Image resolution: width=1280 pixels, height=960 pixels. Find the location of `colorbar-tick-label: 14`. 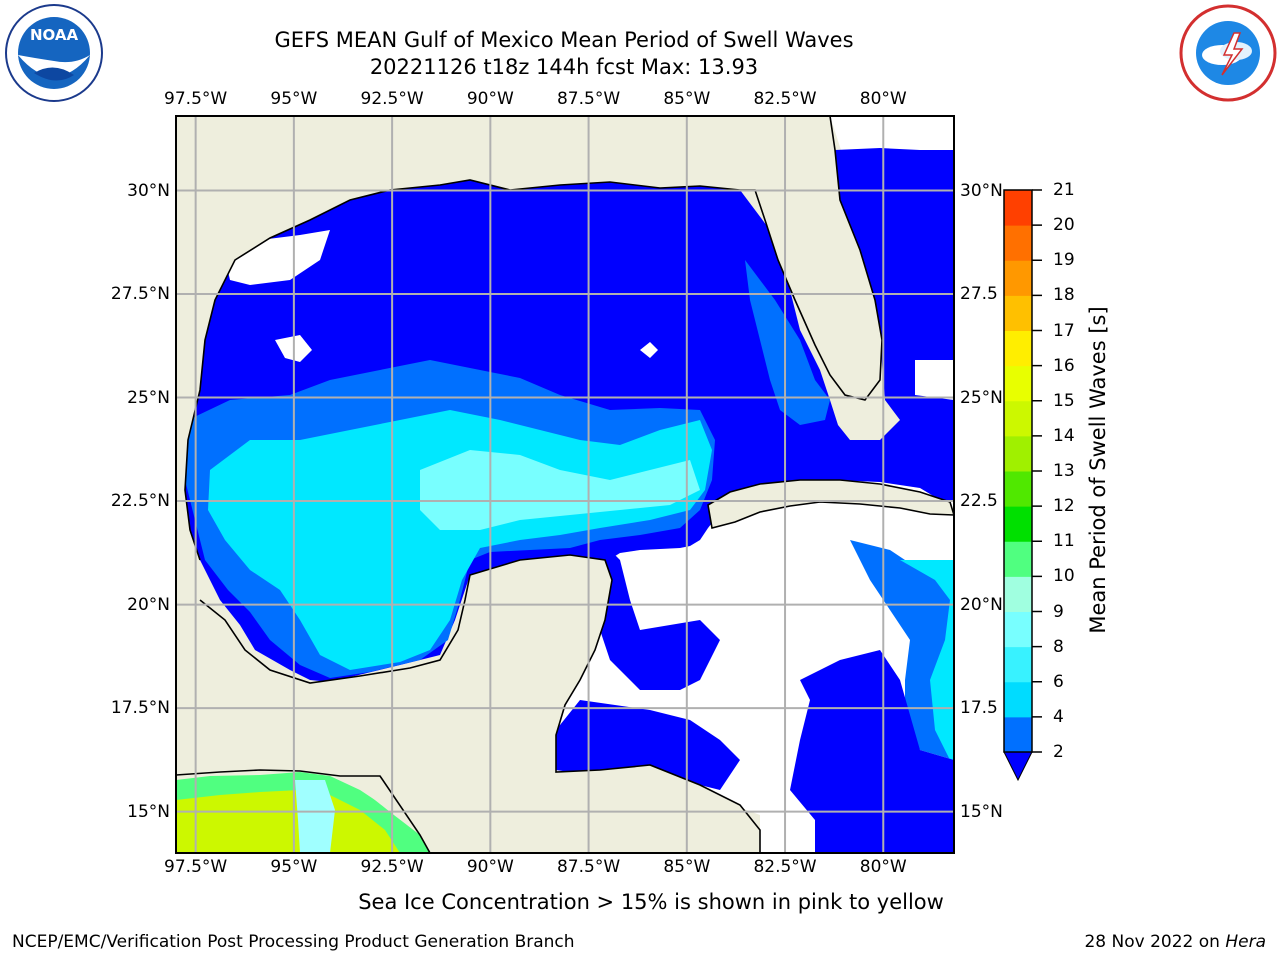

colorbar-tick-label: 14 is located at coordinates (1064, 435).